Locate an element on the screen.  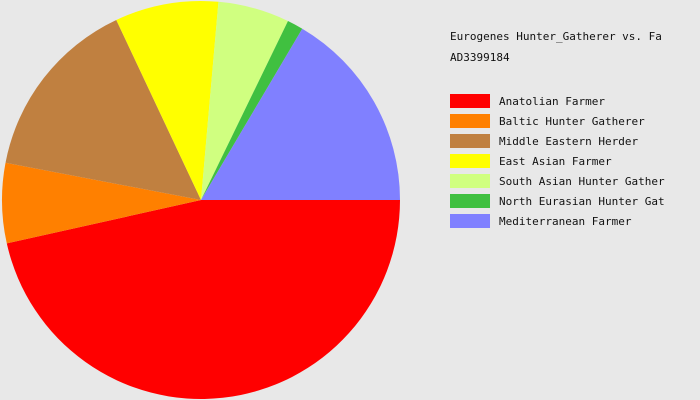
chart-subtitle: AD3399184 is located at coordinates (480, 57).